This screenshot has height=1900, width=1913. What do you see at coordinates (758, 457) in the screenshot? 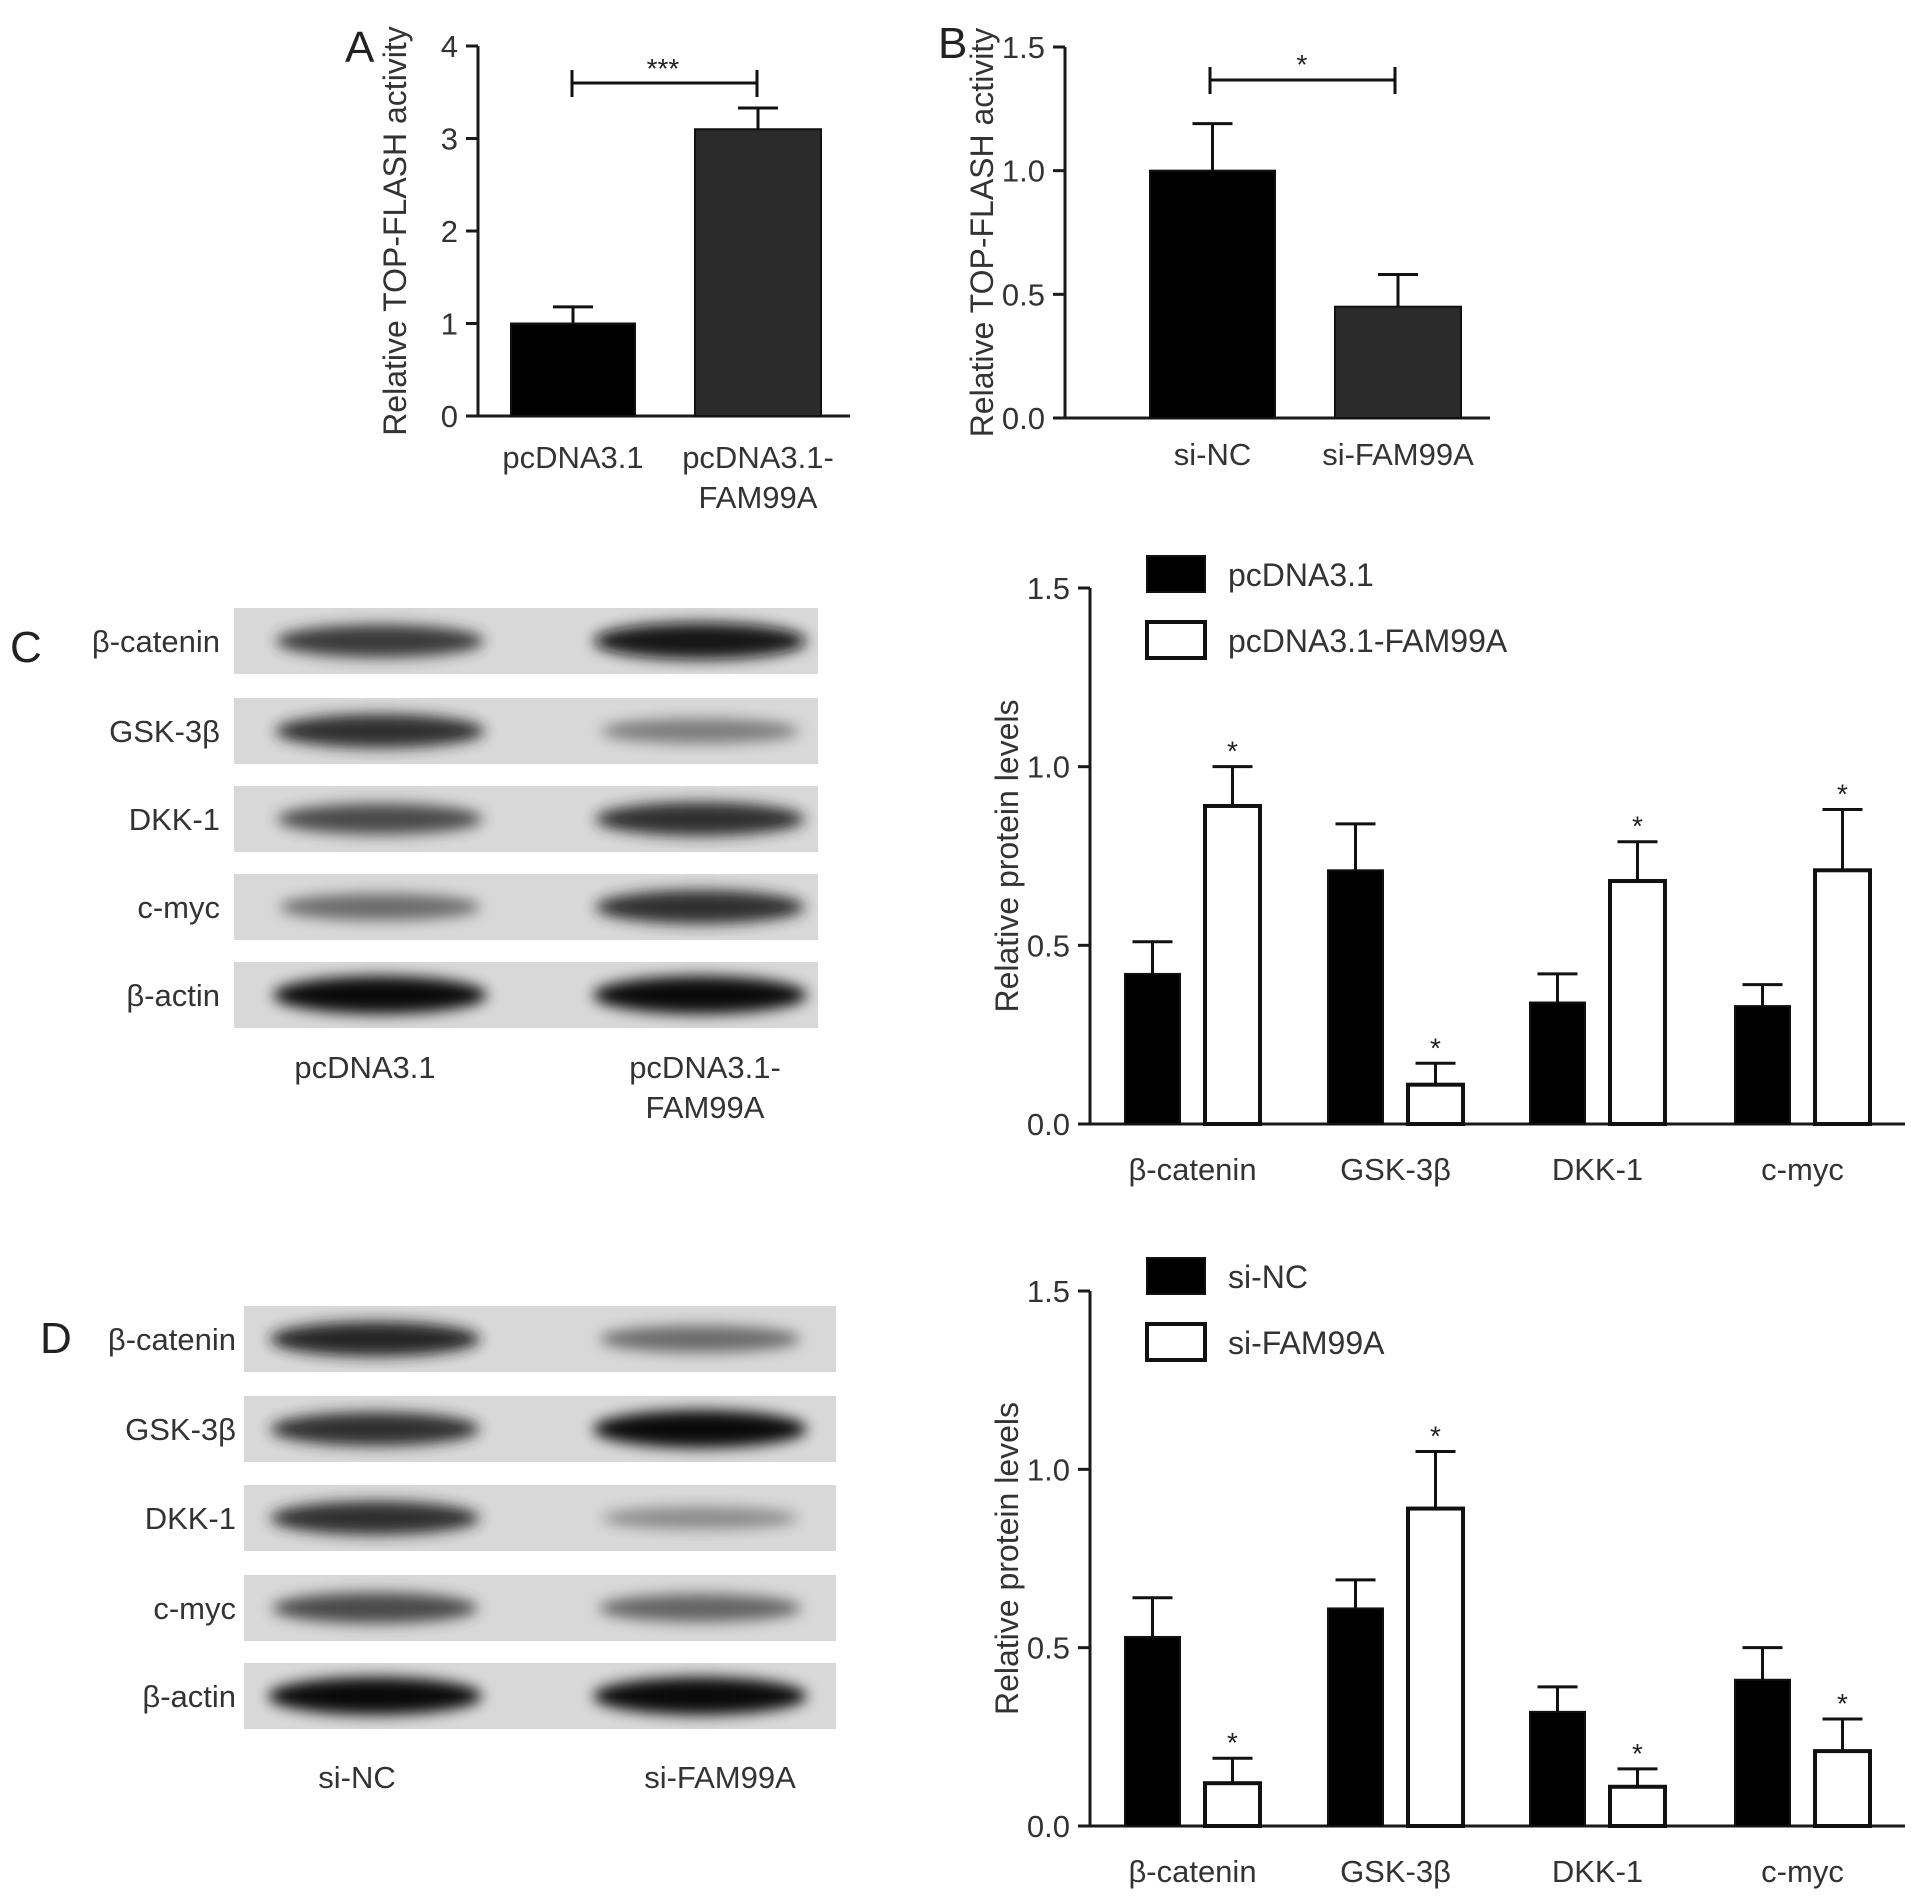
I see `chart-a-x-tick-label: pcDNA3.1-` at bounding box center [758, 457].